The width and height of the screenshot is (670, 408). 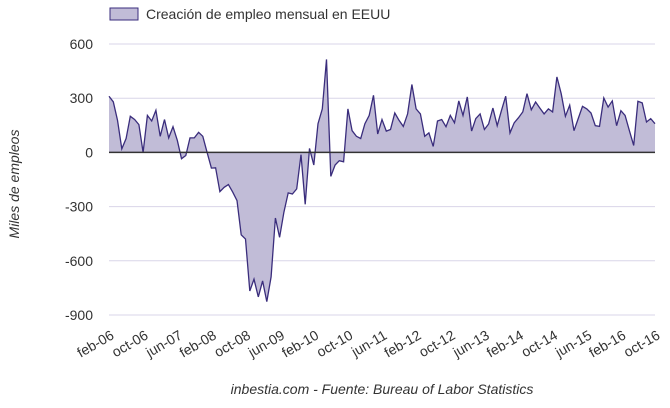 I want to click on y-tick-label: 300, so click(x=82, y=98).